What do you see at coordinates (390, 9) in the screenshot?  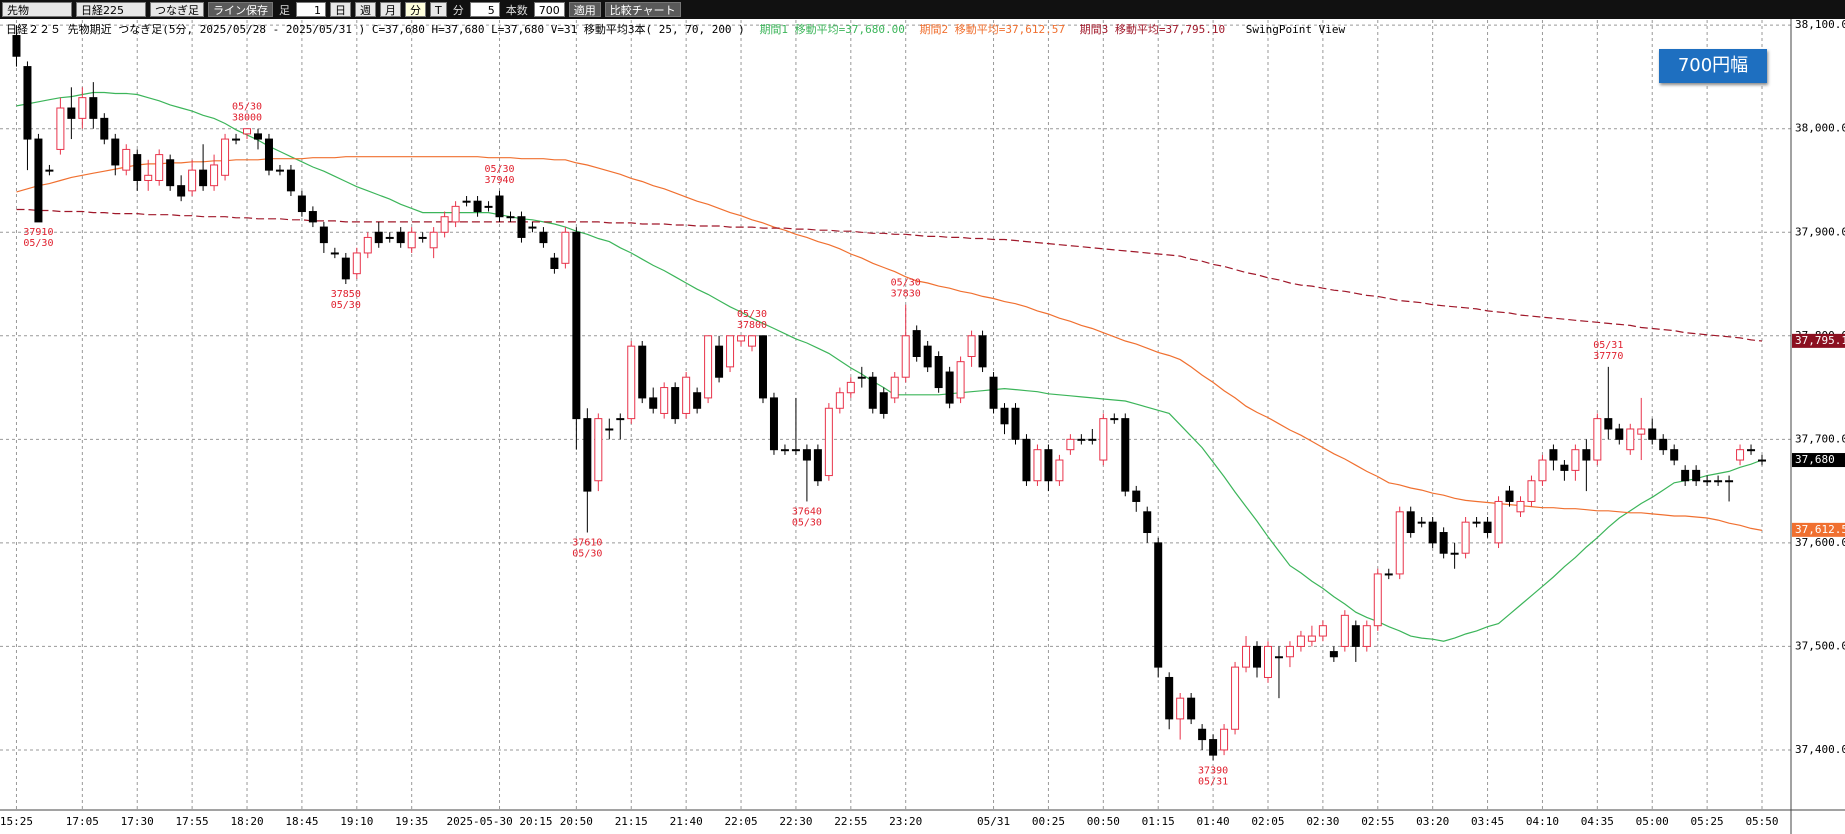 I see `period-button: 月` at bounding box center [390, 9].